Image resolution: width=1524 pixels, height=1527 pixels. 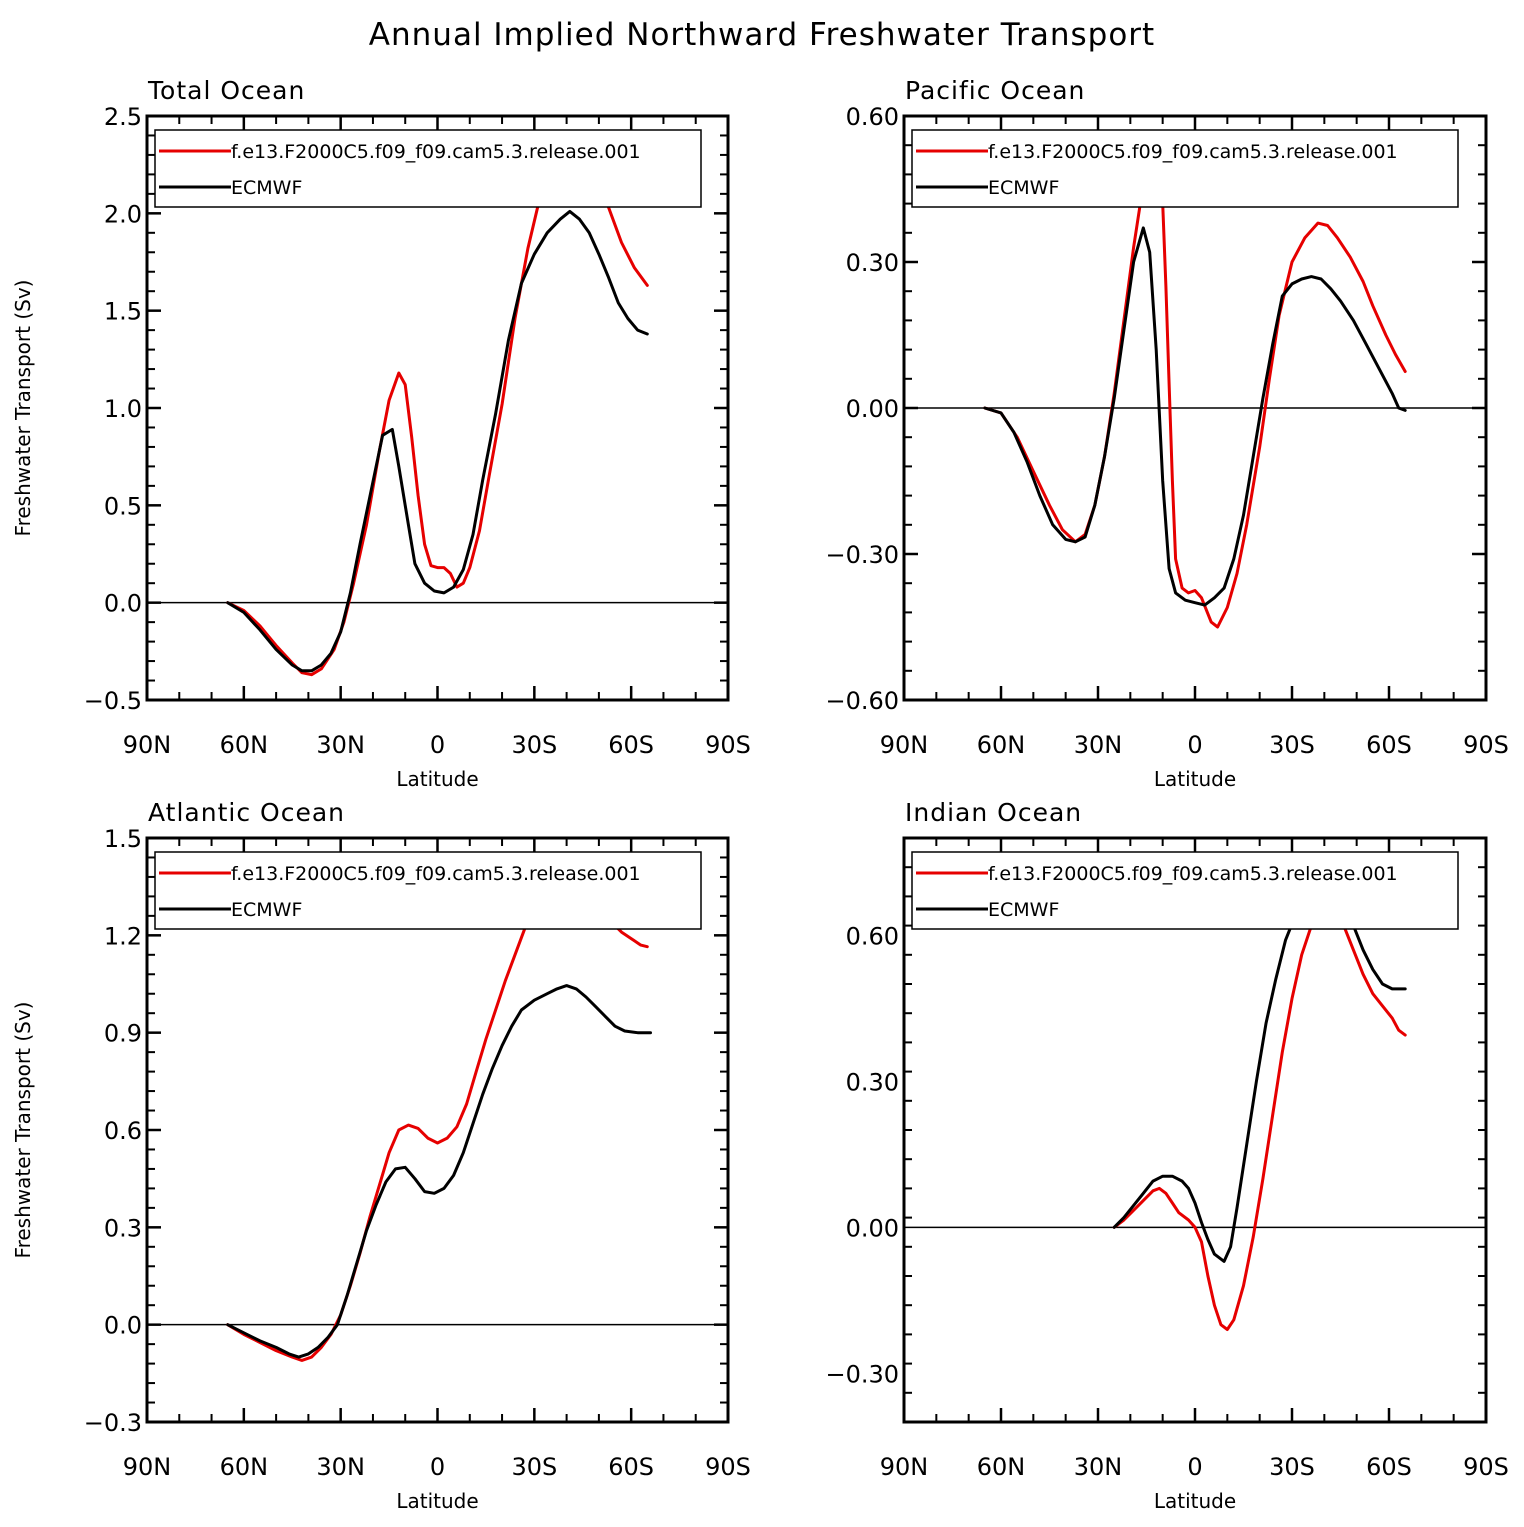 I want to click on panel-title: Indian Ocean, so click(x=993, y=812).